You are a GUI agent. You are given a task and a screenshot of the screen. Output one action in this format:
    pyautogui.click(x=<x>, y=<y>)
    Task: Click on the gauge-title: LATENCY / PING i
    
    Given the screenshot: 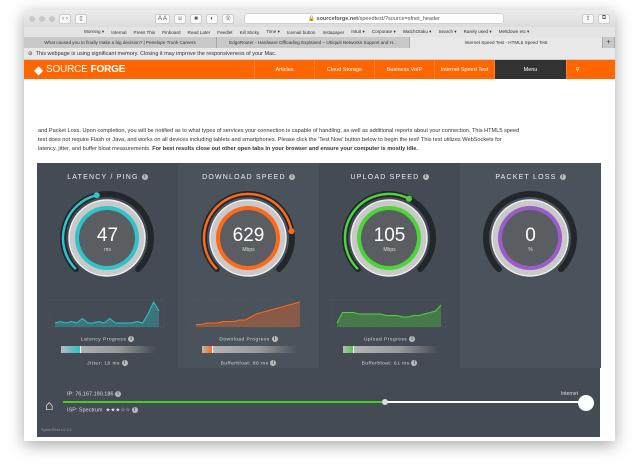 What is the action you would take?
    pyautogui.click(x=107, y=177)
    